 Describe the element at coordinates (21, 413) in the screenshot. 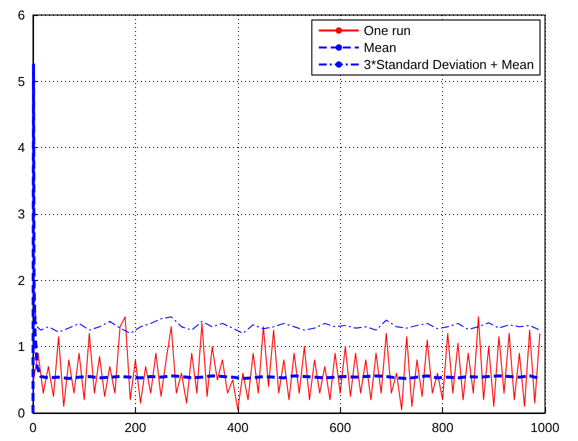

I see `y-tick-label: 0` at that location.